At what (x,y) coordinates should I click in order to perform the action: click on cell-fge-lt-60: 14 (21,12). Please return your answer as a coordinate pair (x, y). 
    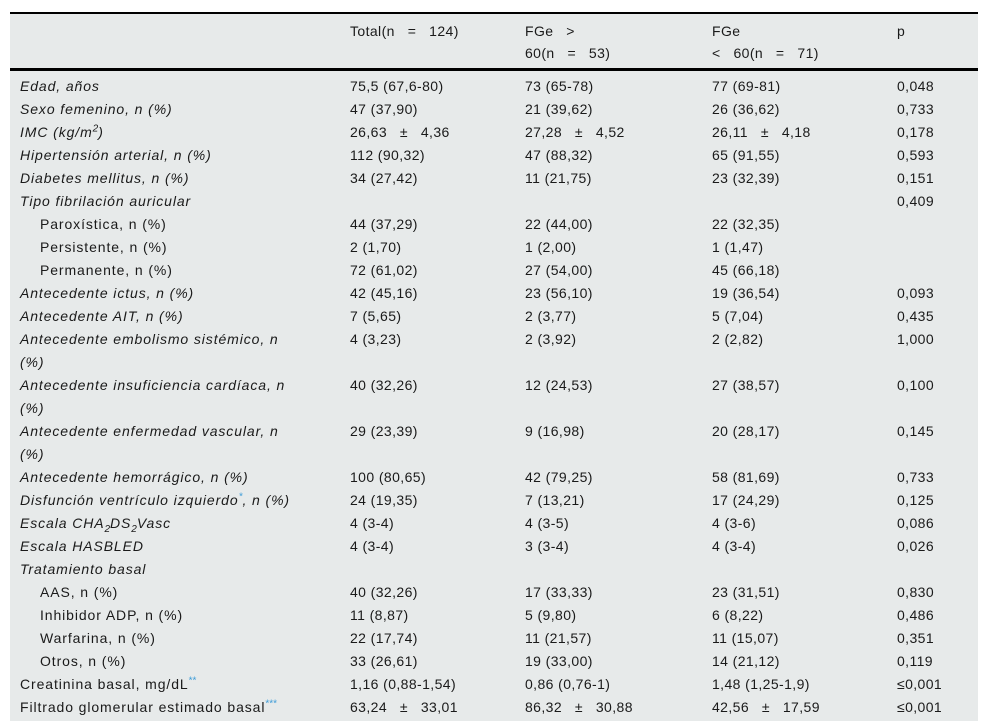
    Looking at the image, I should click on (746, 661).